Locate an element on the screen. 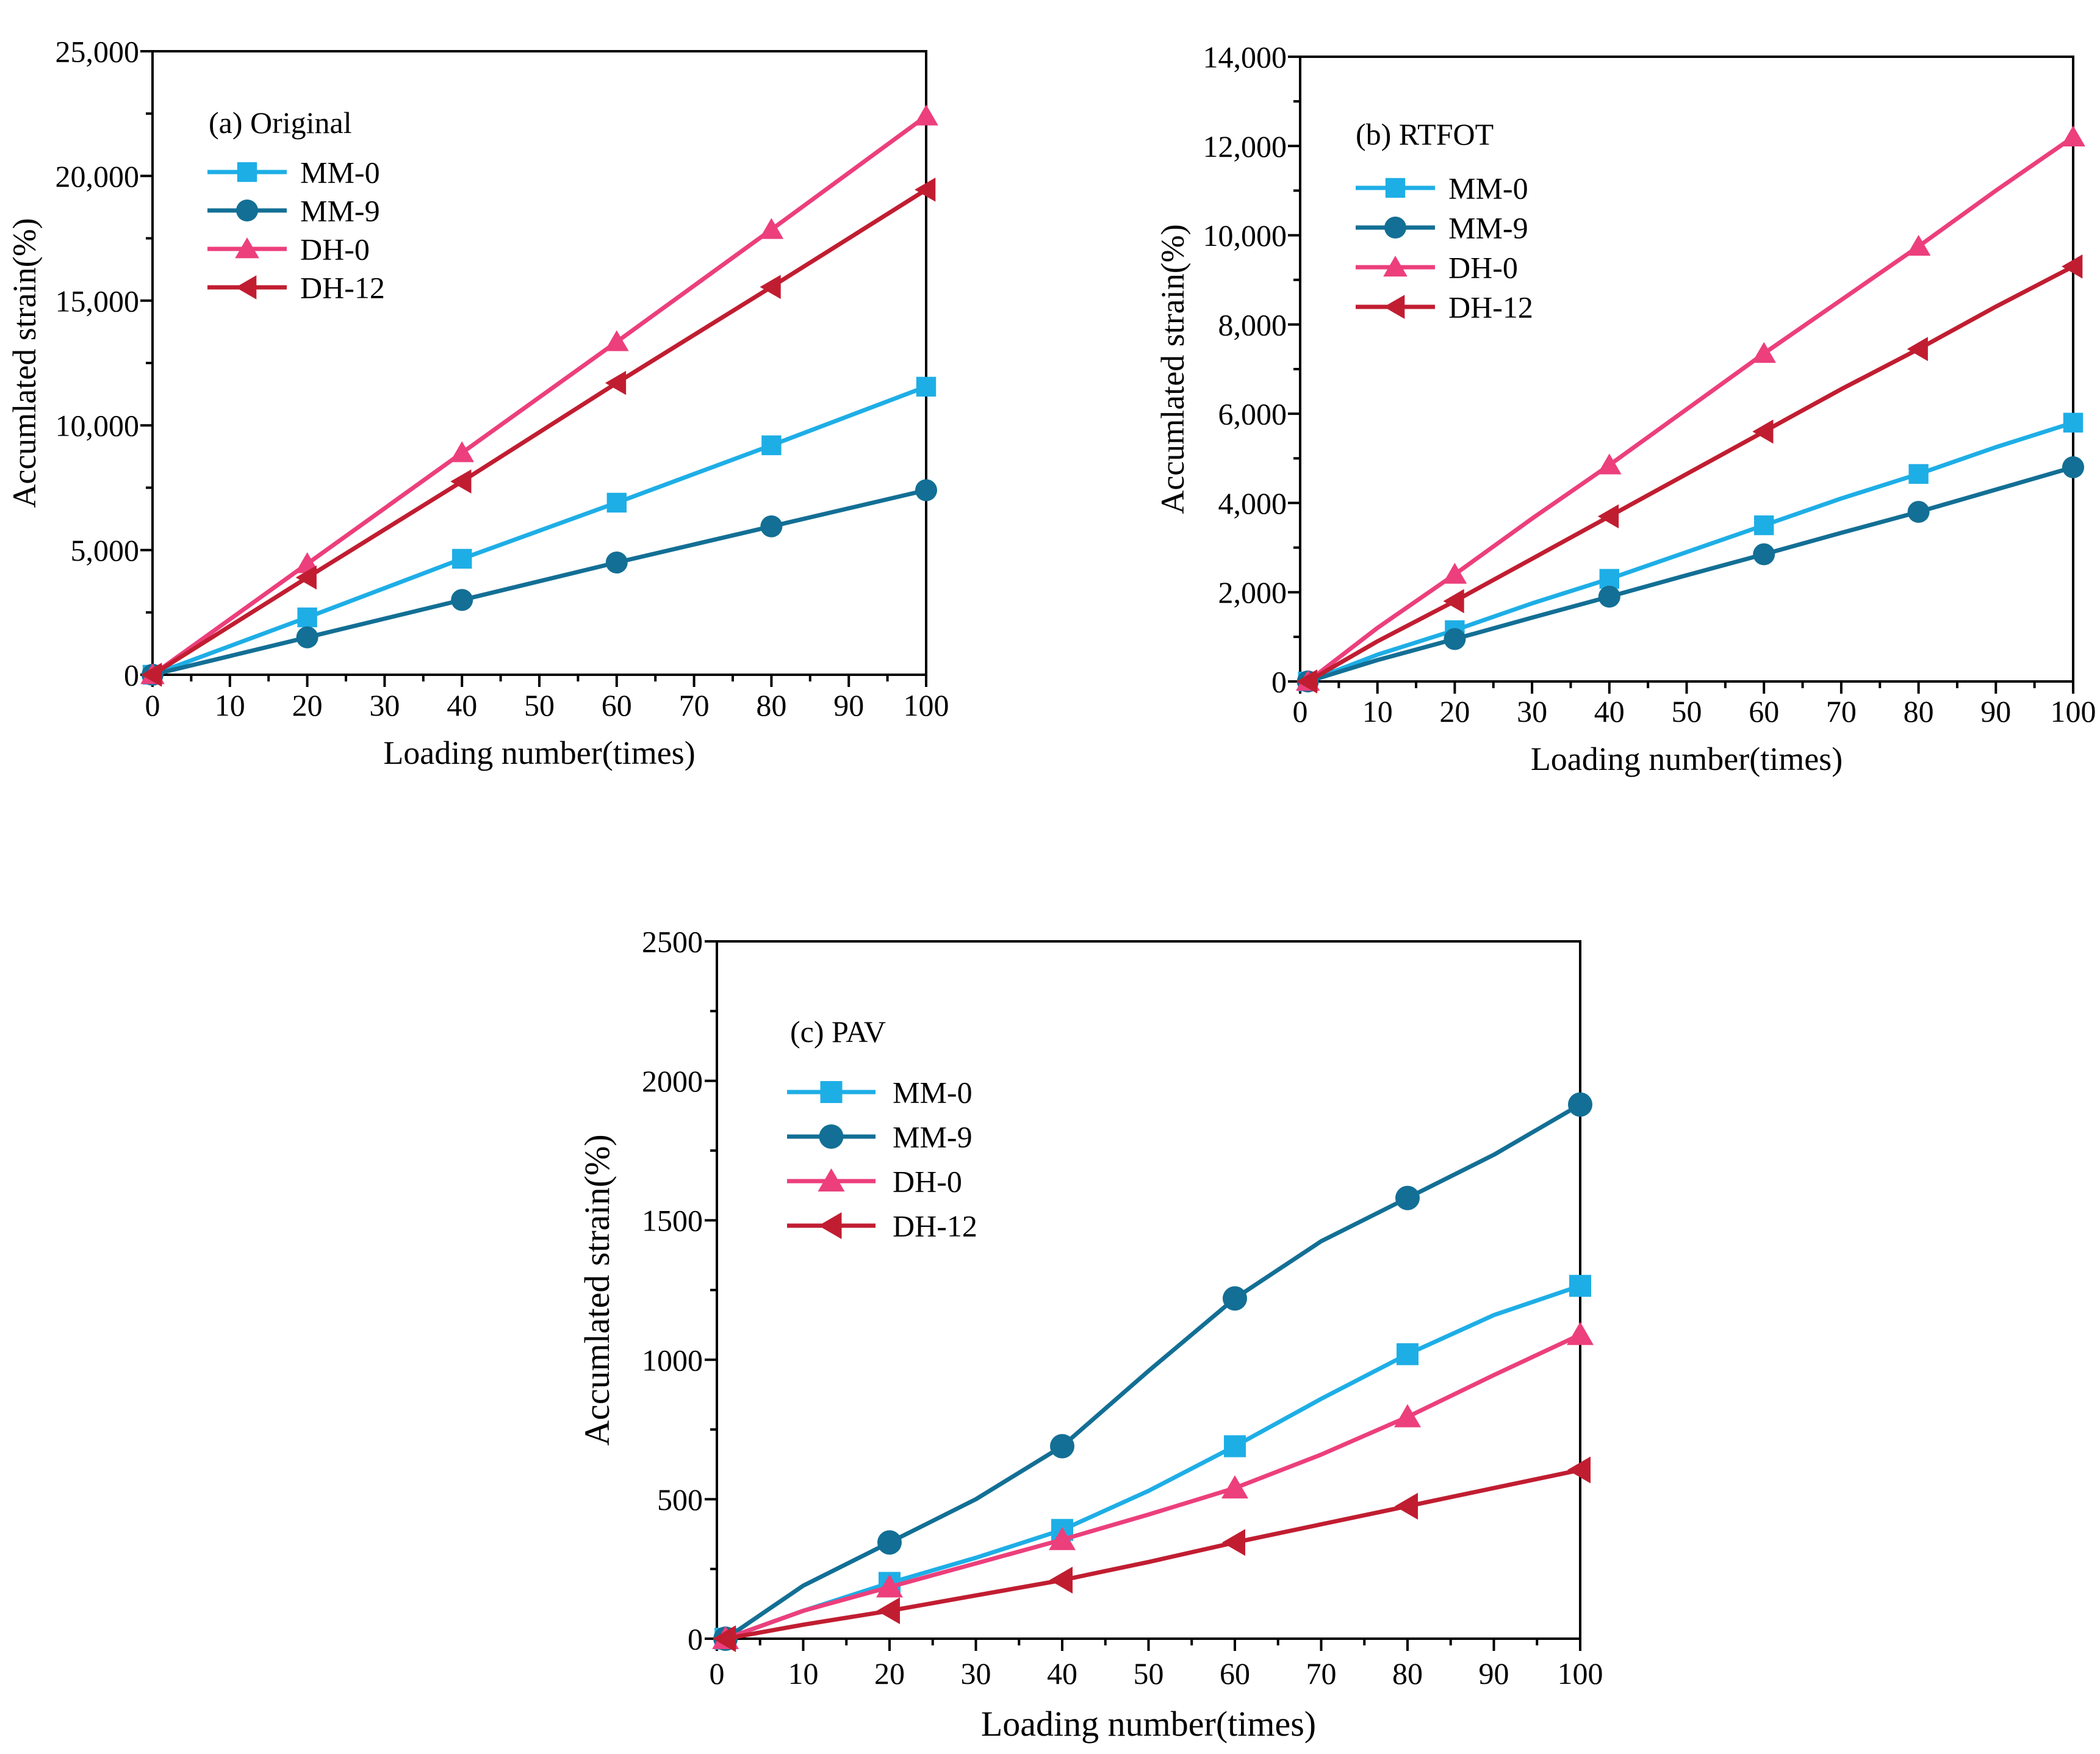 The height and width of the screenshot is (1754, 2100). x-tick-label: 100 is located at coordinates (926, 705).